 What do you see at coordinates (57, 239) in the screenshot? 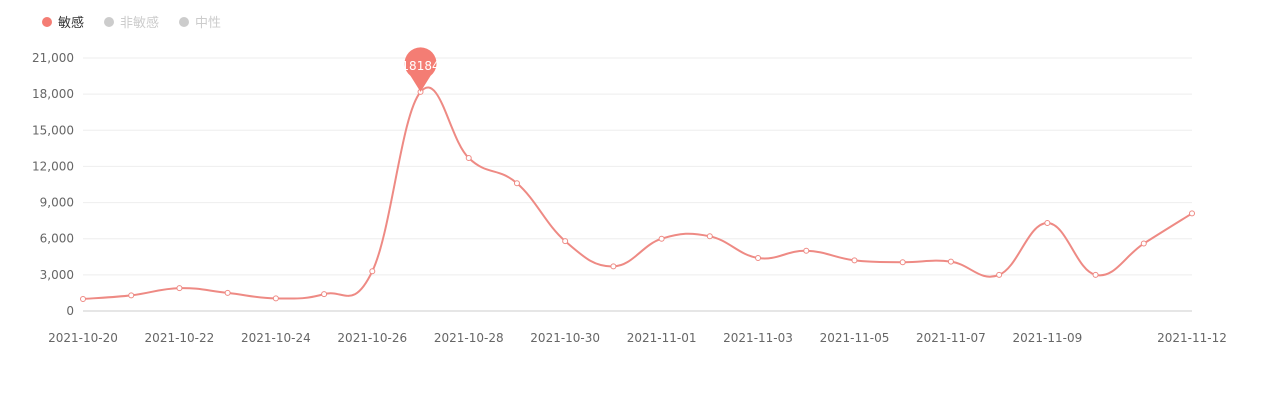
I see `y-tick-label: 6,000` at bounding box center [57, 239].